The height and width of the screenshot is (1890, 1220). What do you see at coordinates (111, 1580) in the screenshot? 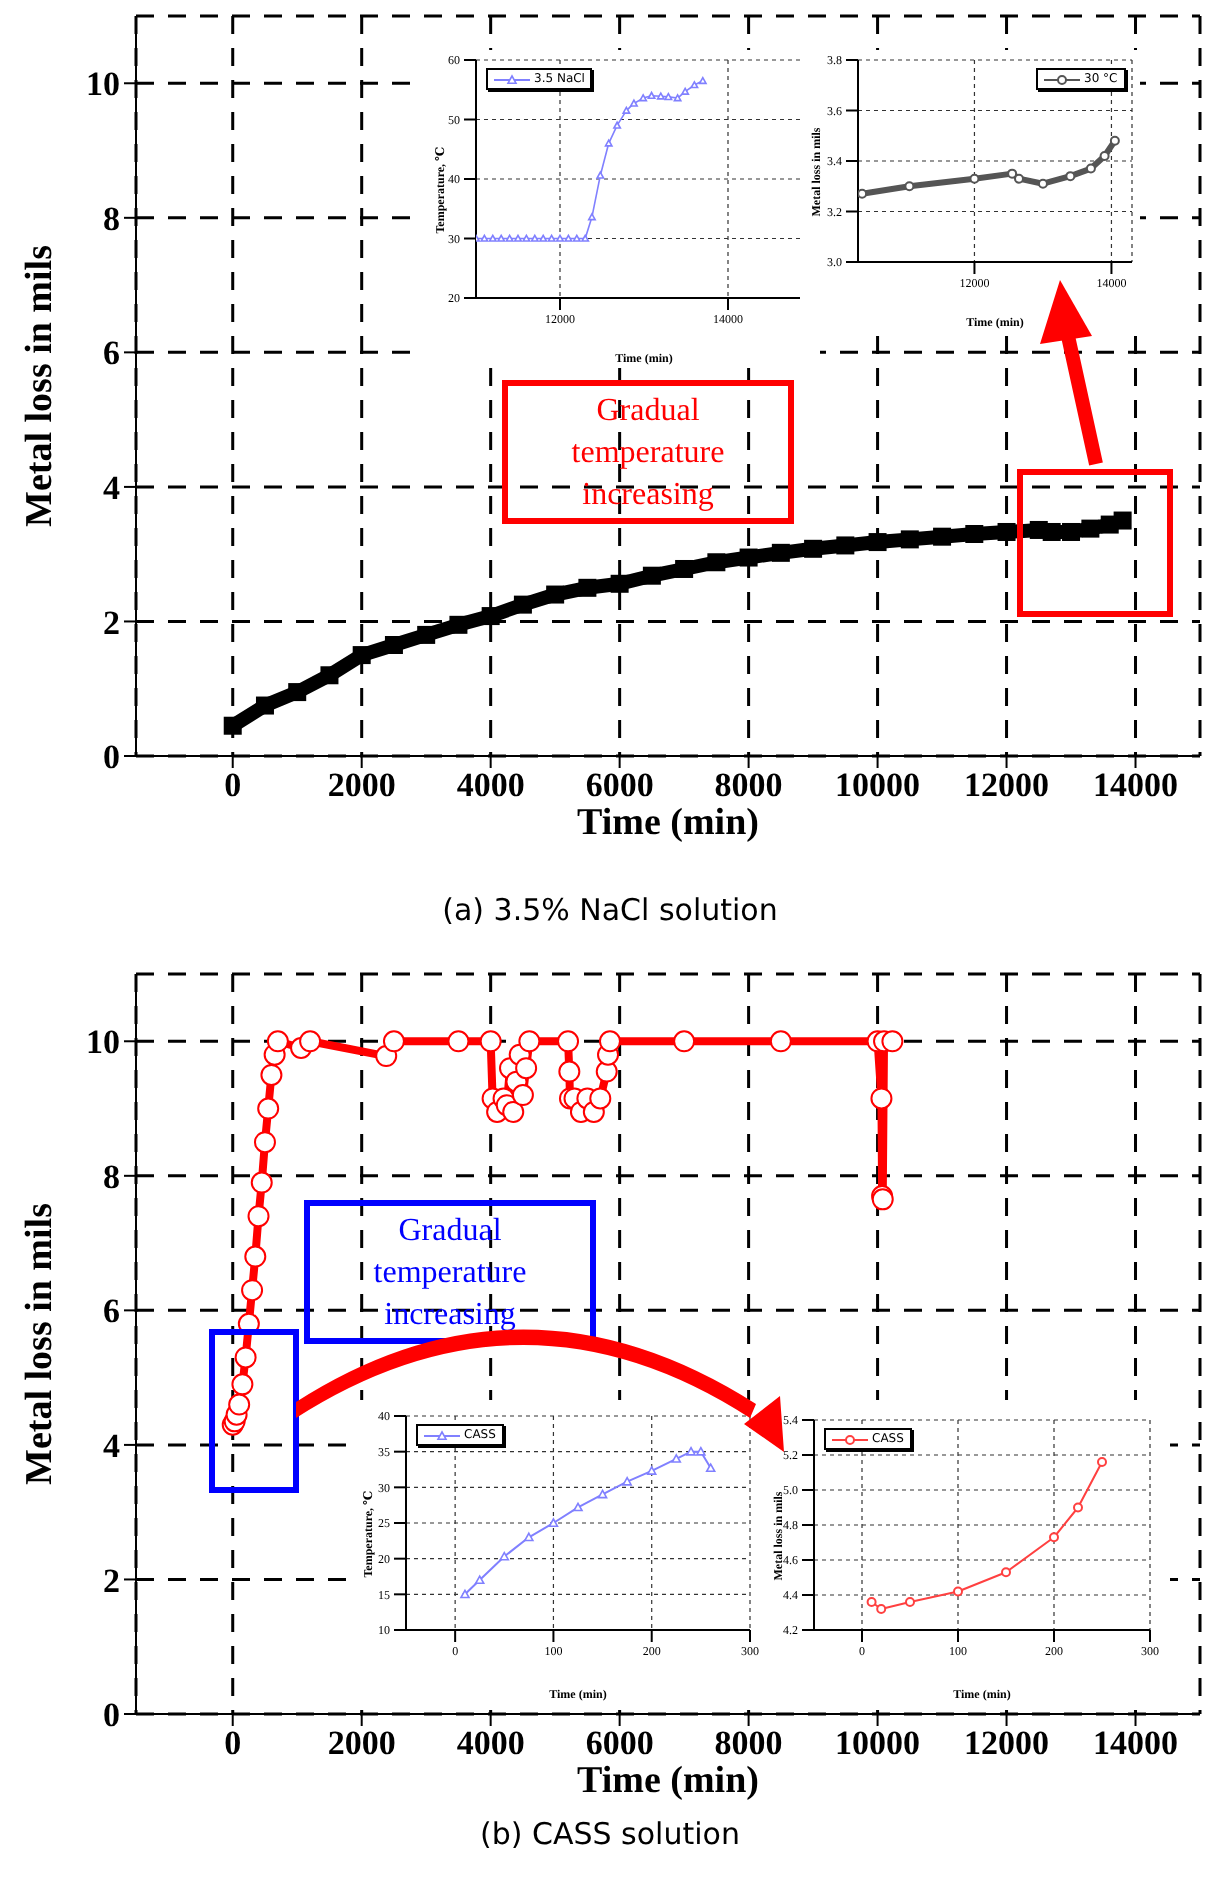
I see `y-tick-label: 2` at bounding box center [111, 1580].